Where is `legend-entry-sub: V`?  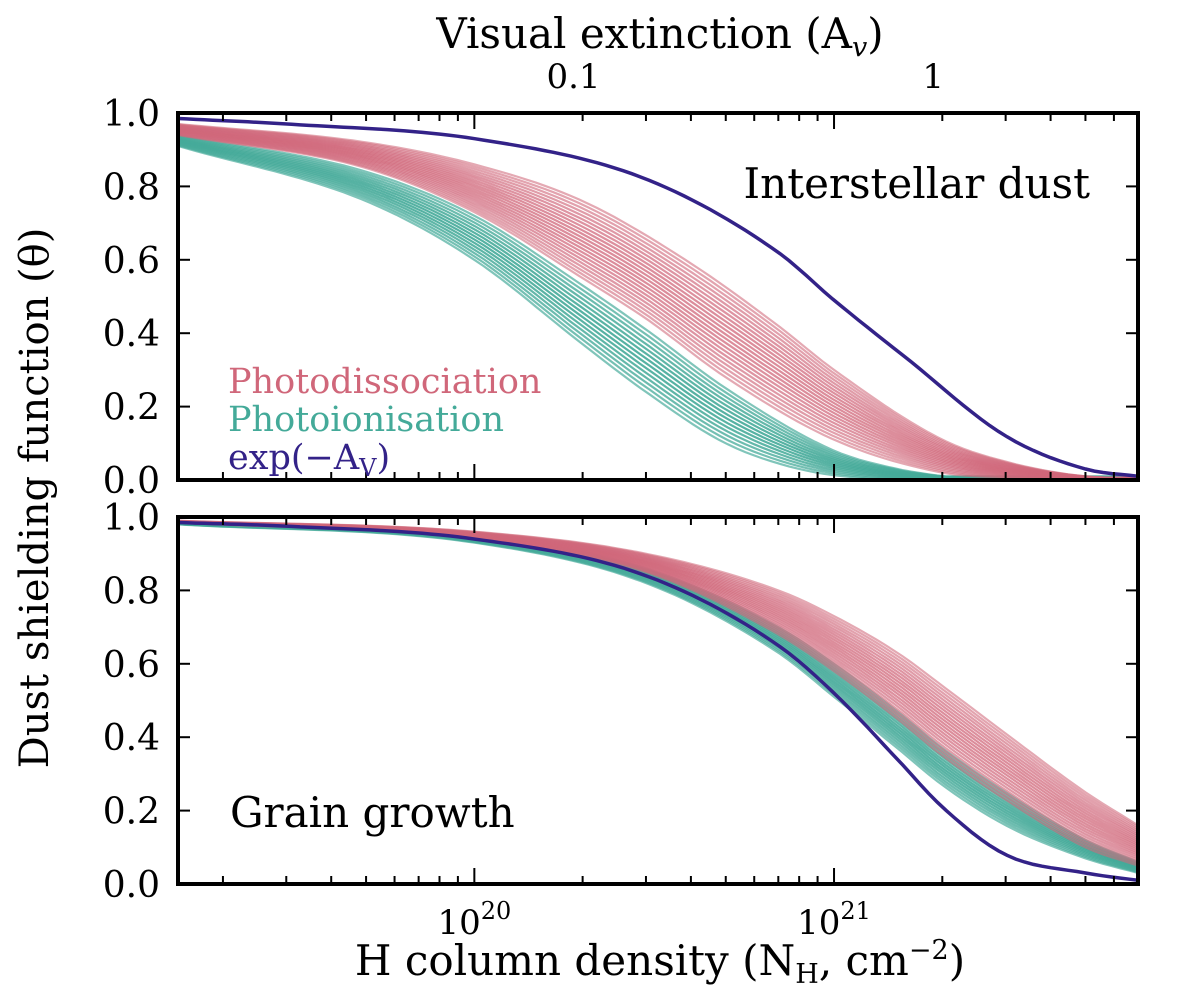
legend-entry-sub: V is located at coordinates (367, 468).